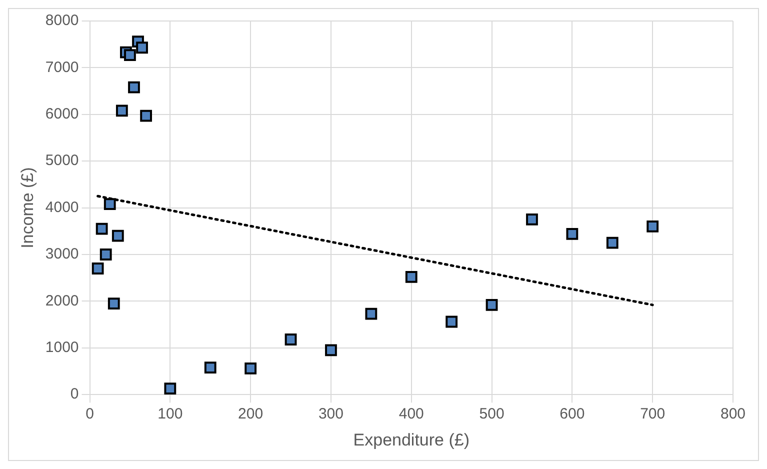 The image size is (767, 469). Describe the element at coordinates (62, 254) in the screenshot. I see `y-tick-label: 3000` at that location.